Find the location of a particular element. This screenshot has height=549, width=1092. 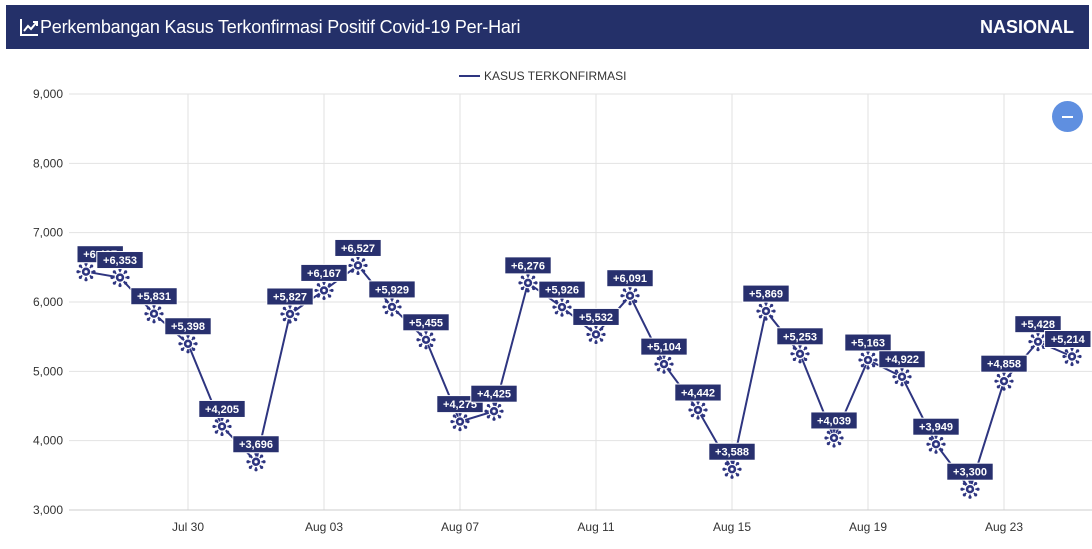

data-label-text: +4,039 is located at coordinates (834, 421).